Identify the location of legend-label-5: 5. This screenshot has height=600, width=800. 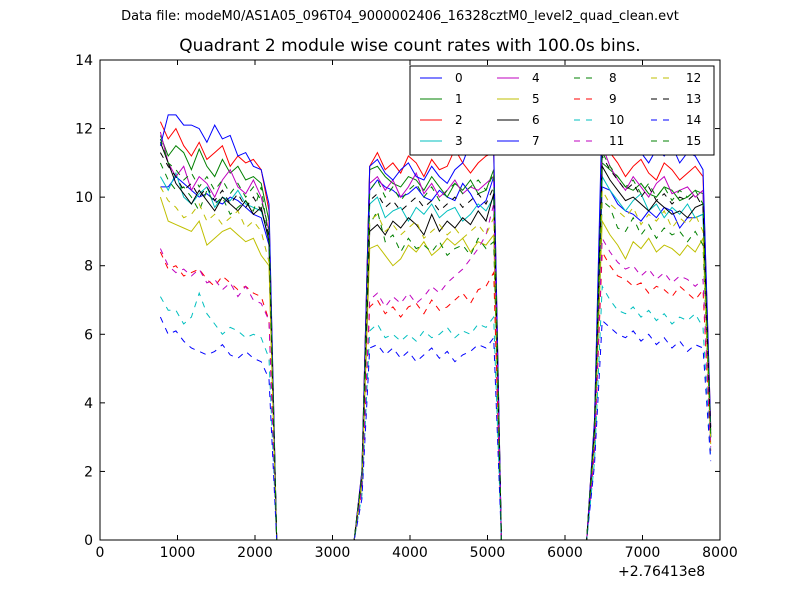
(536, 99).